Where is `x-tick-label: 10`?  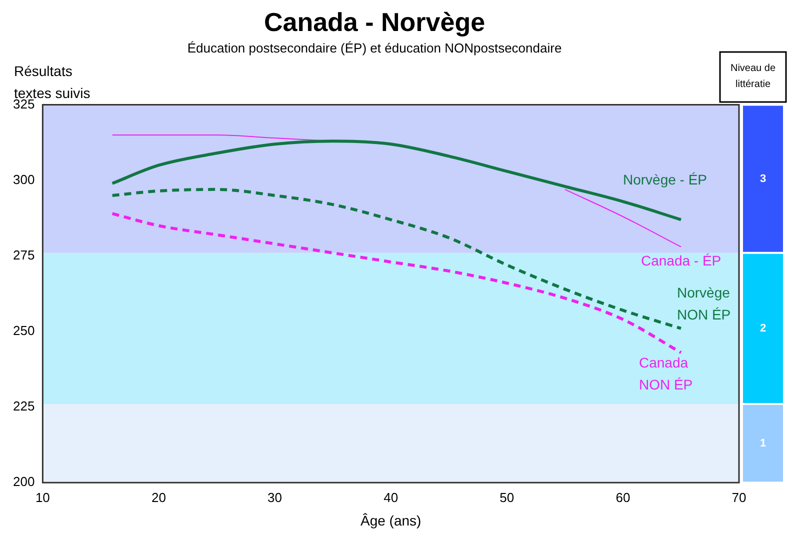
x-tick-label: 10 is located at coordinates (42, 497).